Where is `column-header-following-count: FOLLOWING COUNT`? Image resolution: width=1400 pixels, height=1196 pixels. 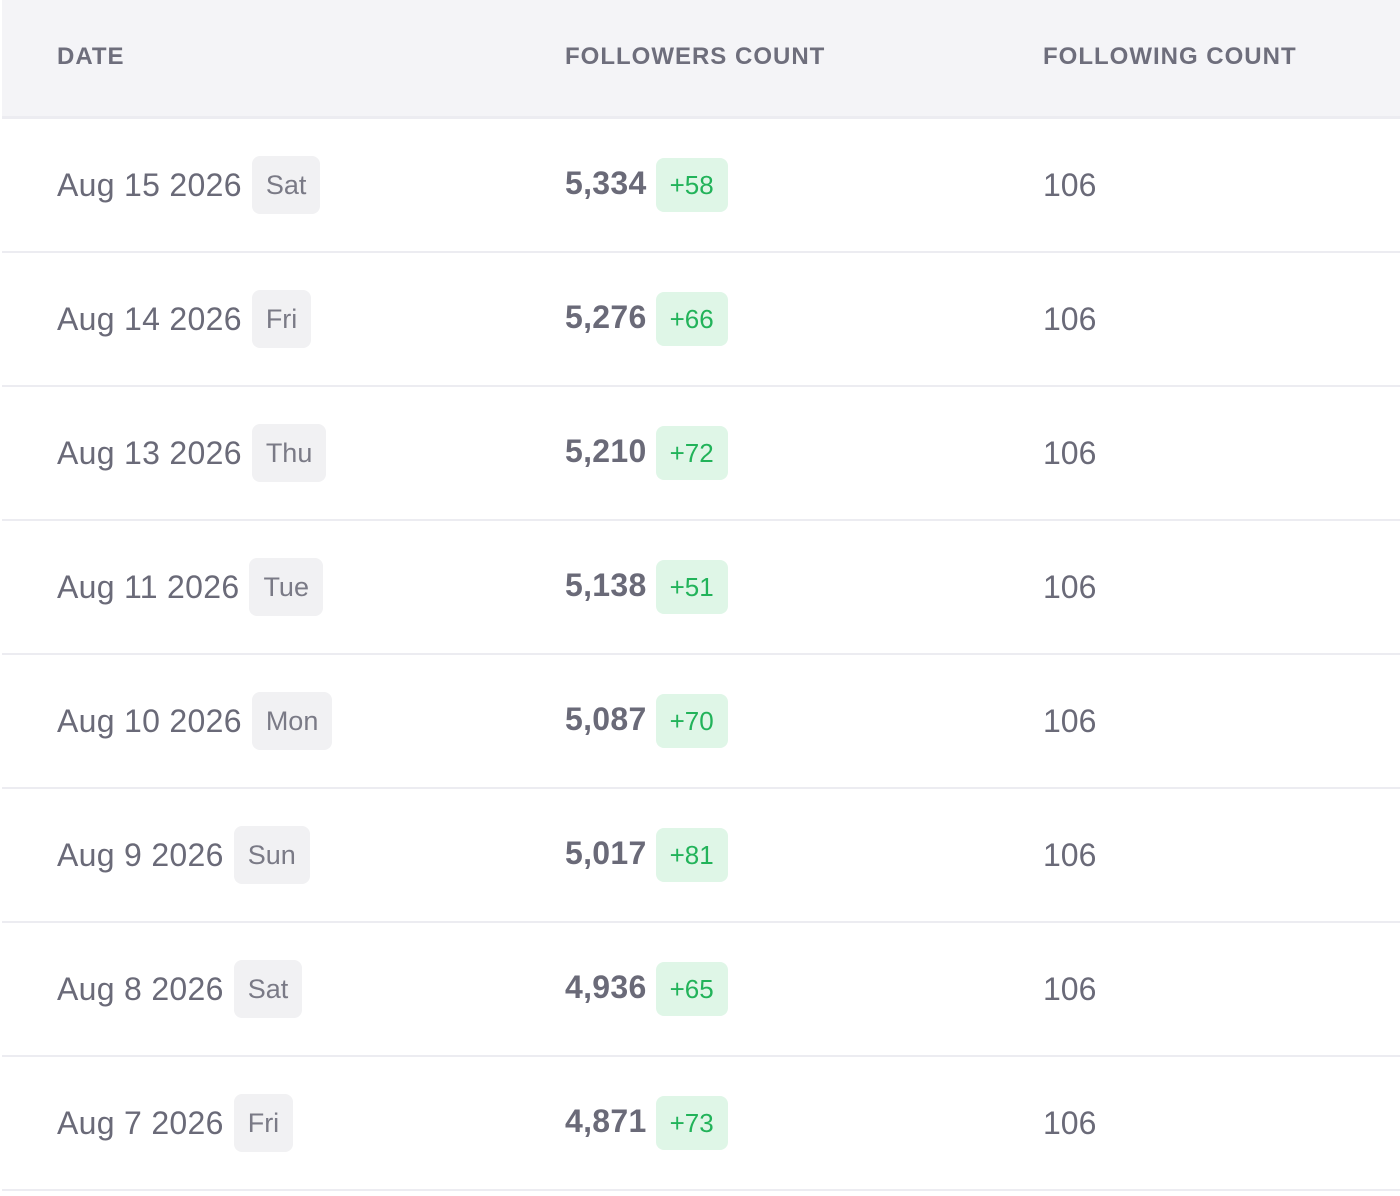
column-header-following-count: FOLLOWING COUNT is located at coordinates (1170, 56).